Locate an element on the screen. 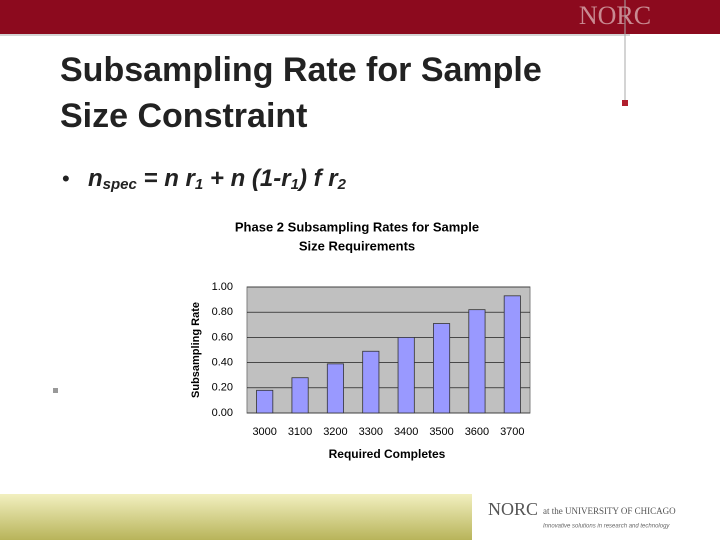 The image size is (720, 545). y-tick-label: 1.00 is located at coordinates (222, 287).